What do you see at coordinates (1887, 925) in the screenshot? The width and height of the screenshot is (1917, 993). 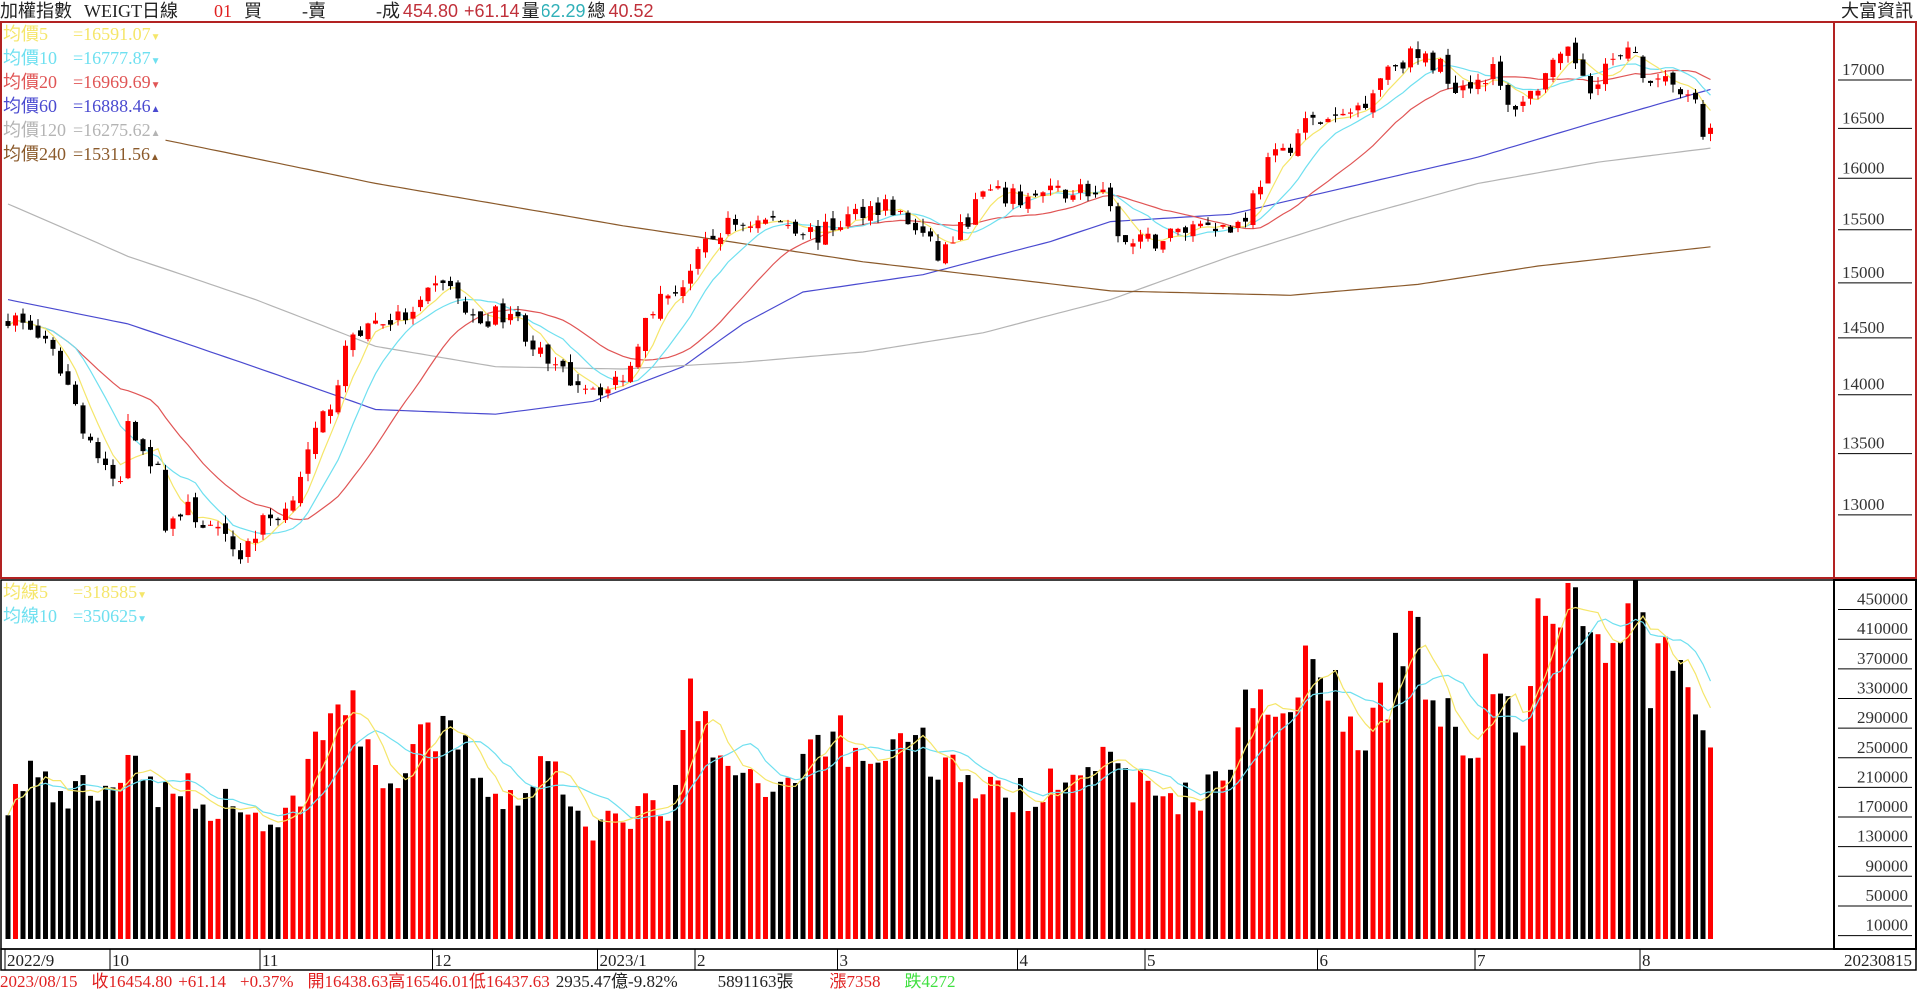 I see `volume-tick-label: 10000` at bounding box center [1887, 925].